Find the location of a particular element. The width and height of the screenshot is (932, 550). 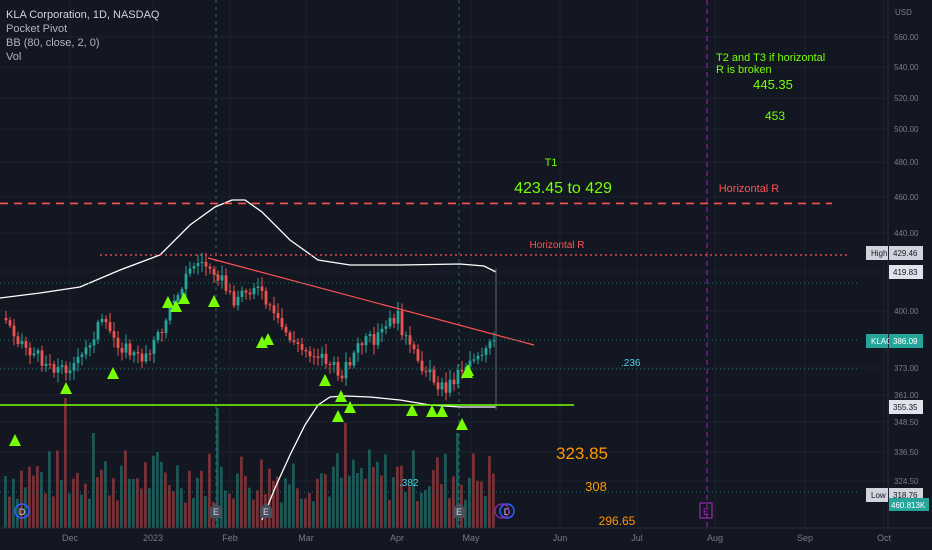

indicator-pocket-pivot: Pocket Pivot is located at coordinates (37, 29).